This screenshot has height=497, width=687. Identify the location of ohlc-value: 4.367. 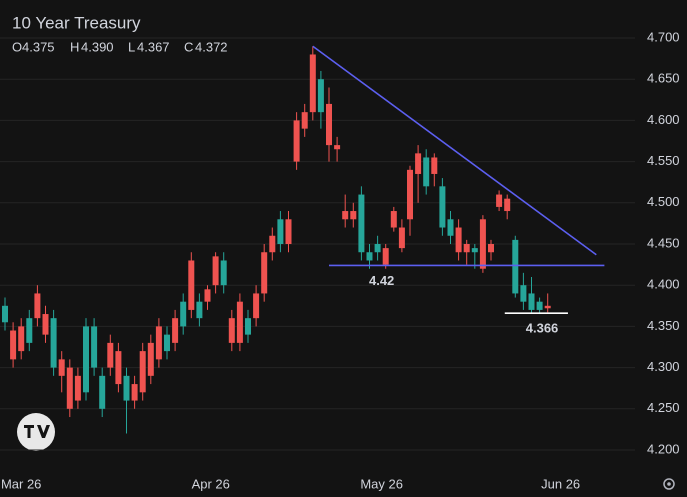
(153, 46).